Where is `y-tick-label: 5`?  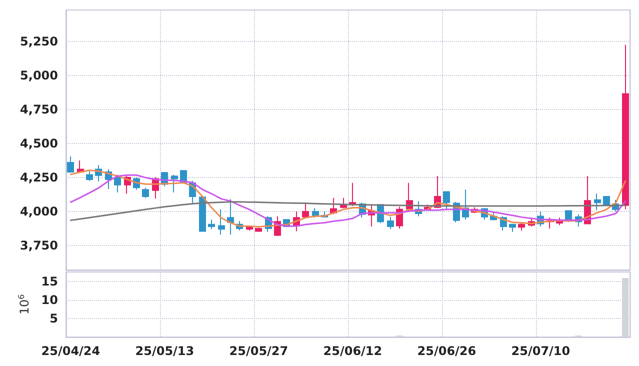
y-tick-label: 5 is located at coordinates (54, 318).